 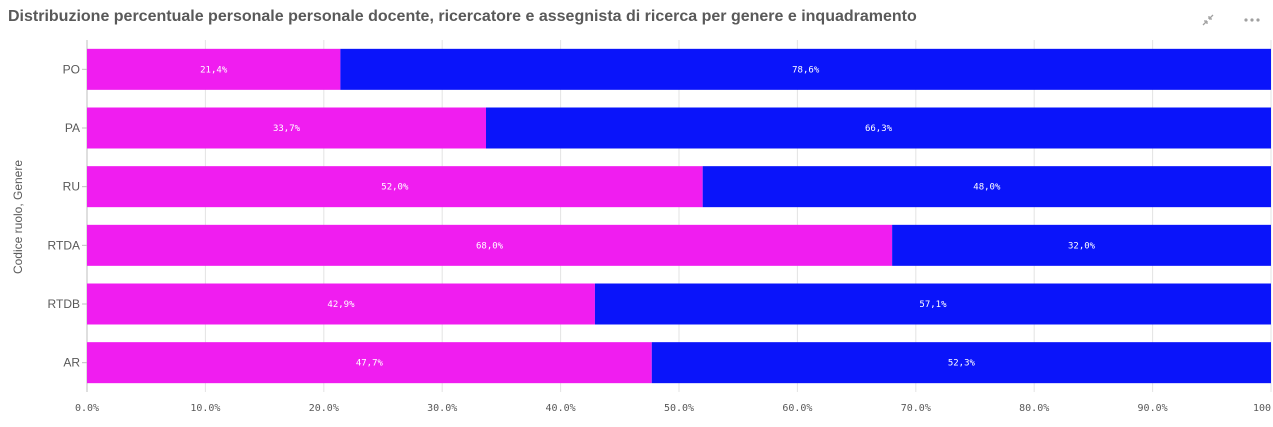 I want to click on data-label: 33,7%, so click(x=287, y=129).